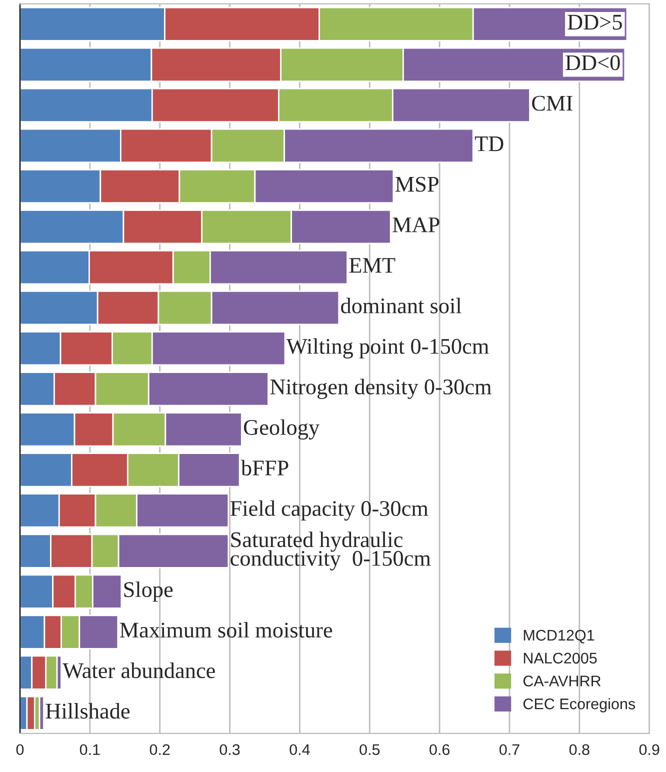 The width and height of the screenshot is (666, 772). What do you see at coordinates (88, 711) in the screenshot?
I see `y-tick-label: Hillshade` at bounding box center [88, 711].